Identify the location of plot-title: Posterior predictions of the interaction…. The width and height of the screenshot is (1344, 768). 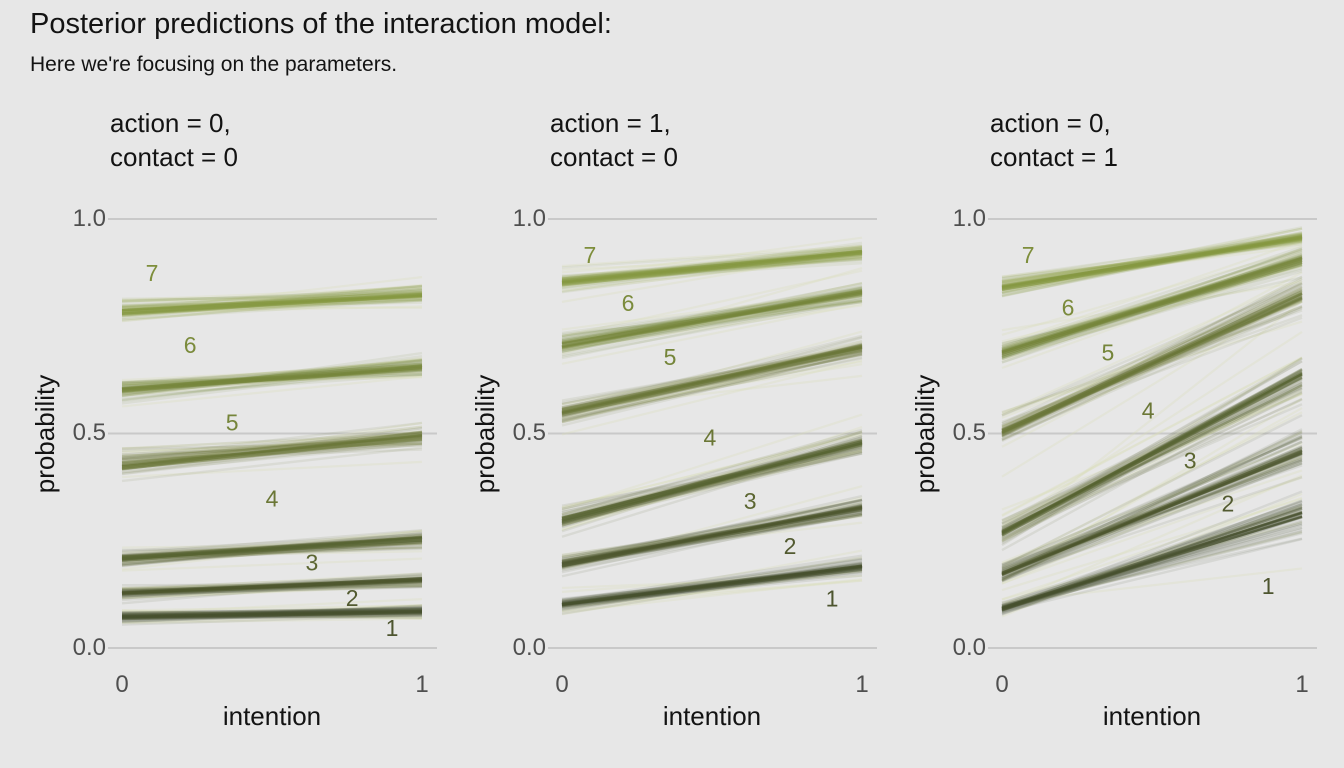
(321, 24).